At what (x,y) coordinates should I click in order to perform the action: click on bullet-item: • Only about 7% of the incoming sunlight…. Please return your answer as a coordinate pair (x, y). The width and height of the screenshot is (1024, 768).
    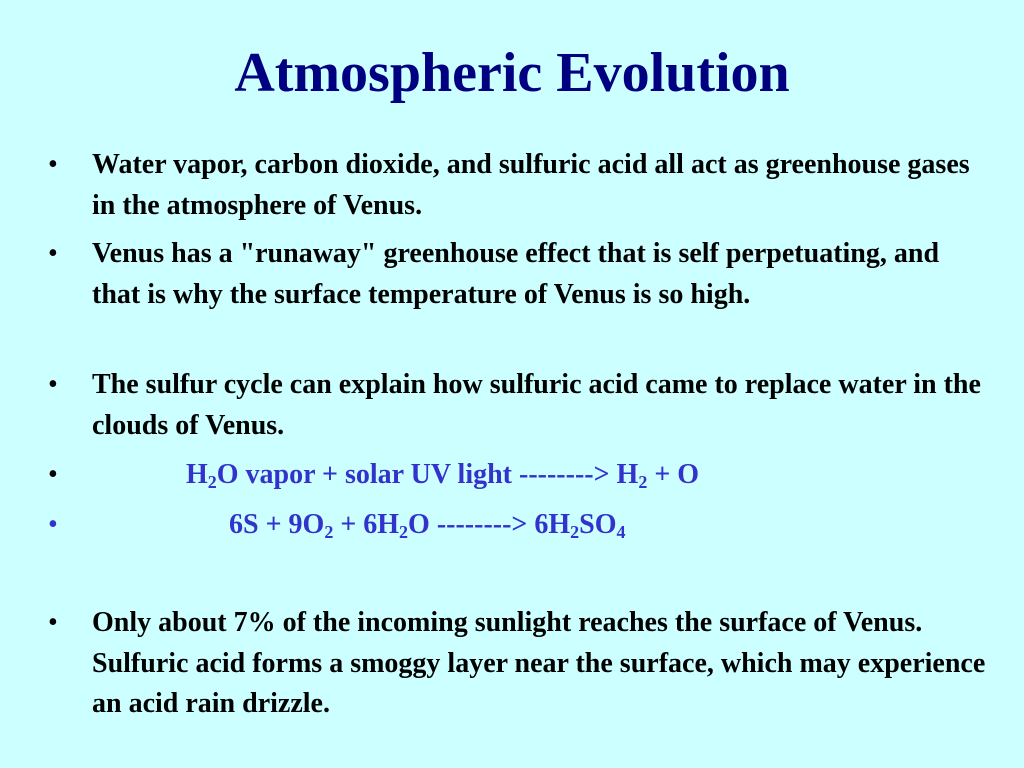
    Looking at the image, I should click on (518, 664).